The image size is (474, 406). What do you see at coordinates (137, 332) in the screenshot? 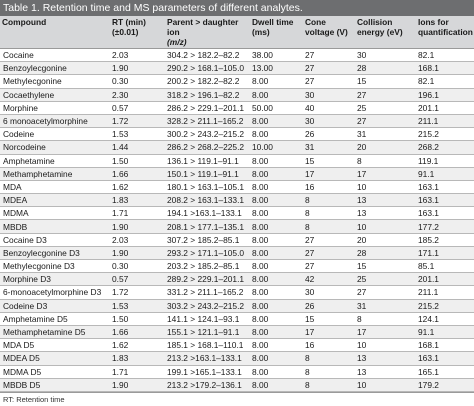
I see `table-cell: 1.66` at bounding box center [137, 332].